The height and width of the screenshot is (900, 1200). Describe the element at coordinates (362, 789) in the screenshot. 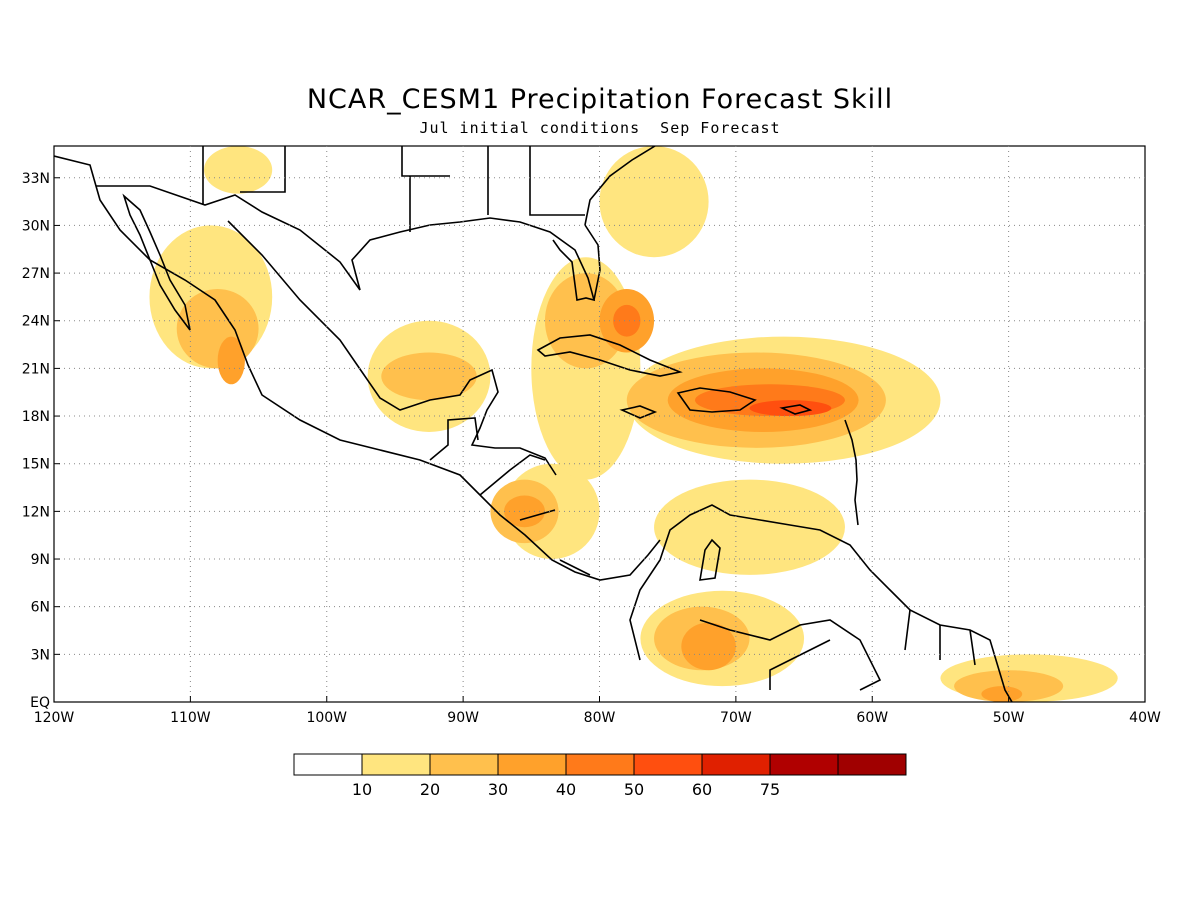

I see `colorbar-label: 10` at that location.